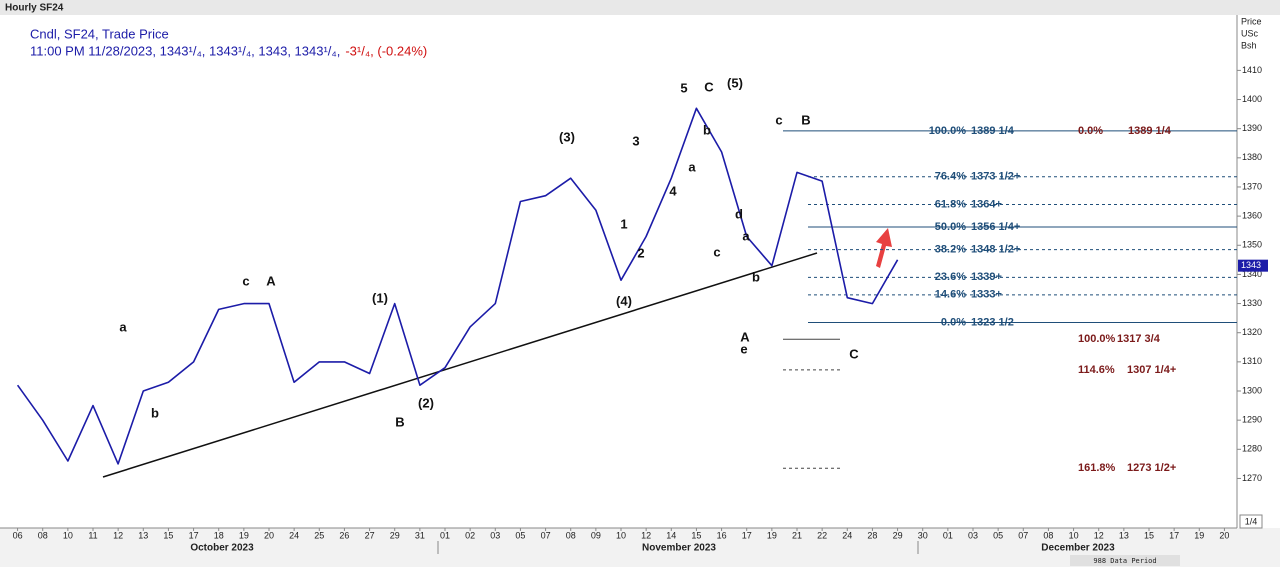 Image resolution: width=1280 pixels, height=567 pixels. What do you see at coordinates (1252, 215) in the screenshot?
I see `y-tick-label: 1360` at bounding box center [1252, 215].